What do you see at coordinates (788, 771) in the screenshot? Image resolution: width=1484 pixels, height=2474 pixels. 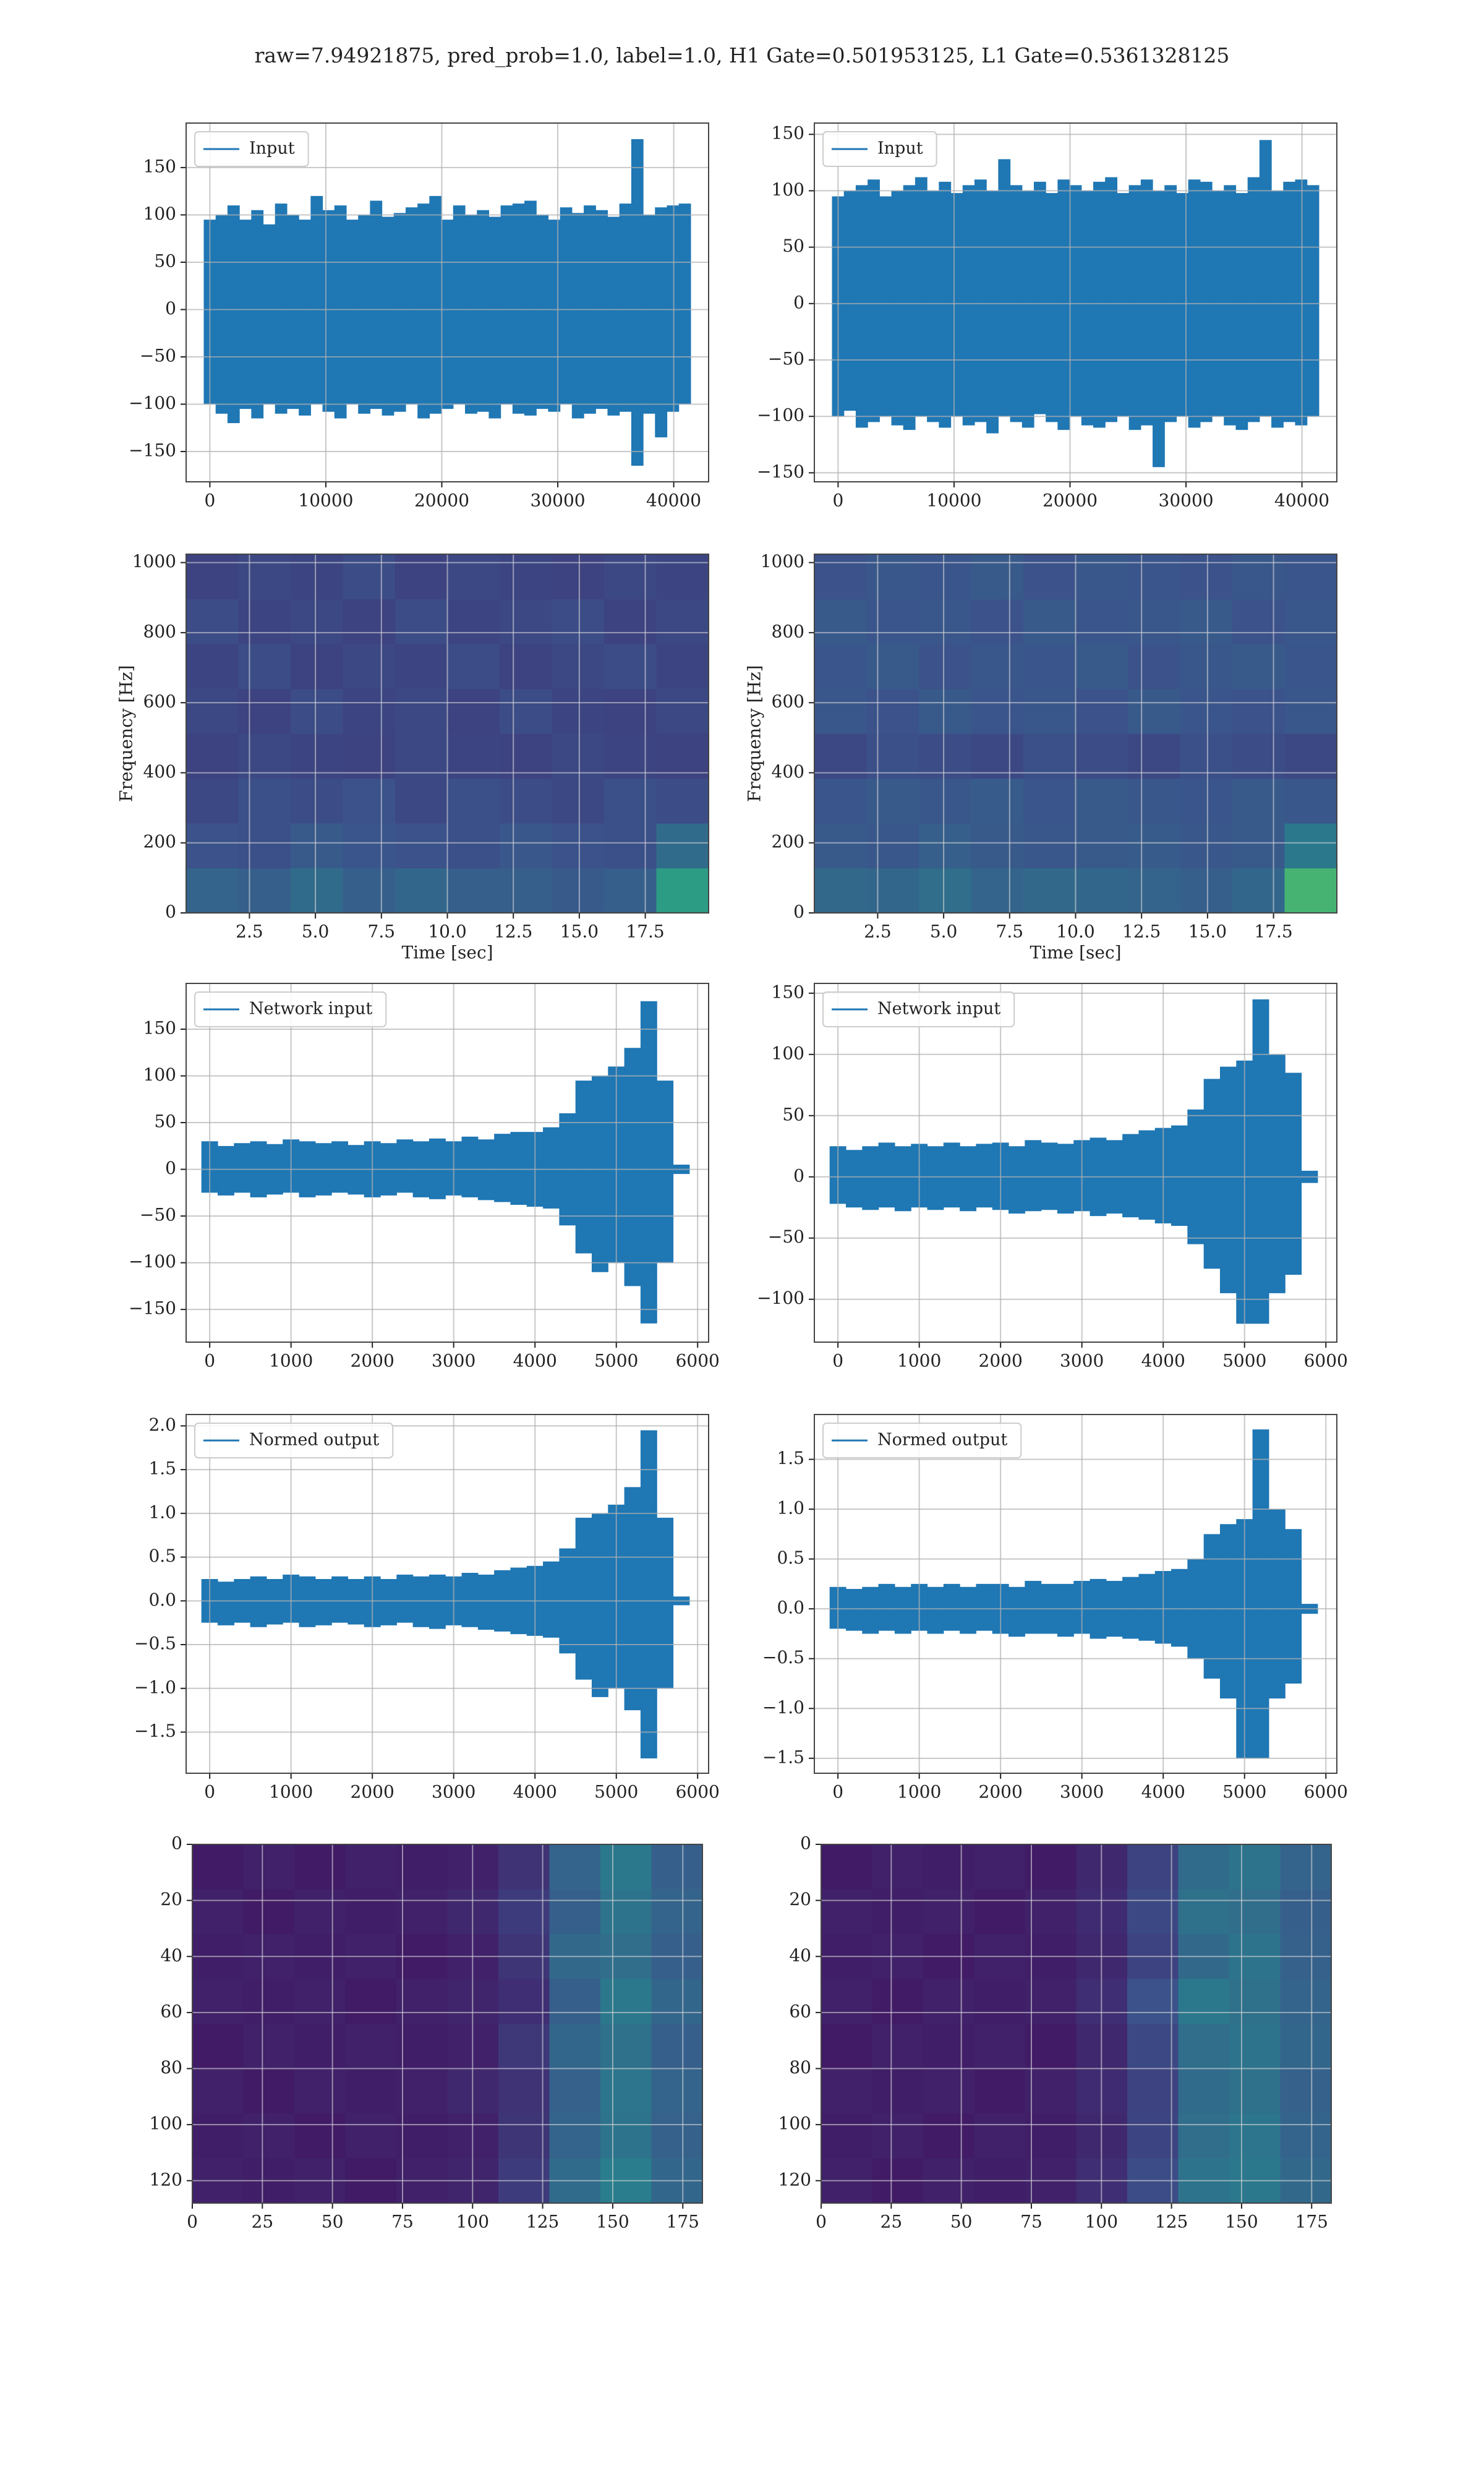 I see `y-tick-label: 400` at bounding box center [788, 771].